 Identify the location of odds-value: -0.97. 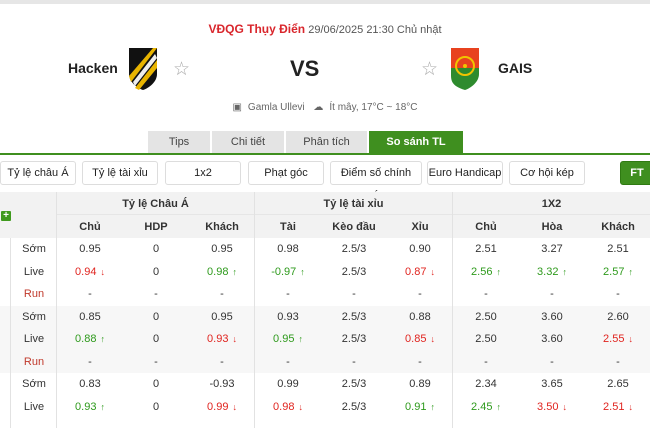
(284, 271).